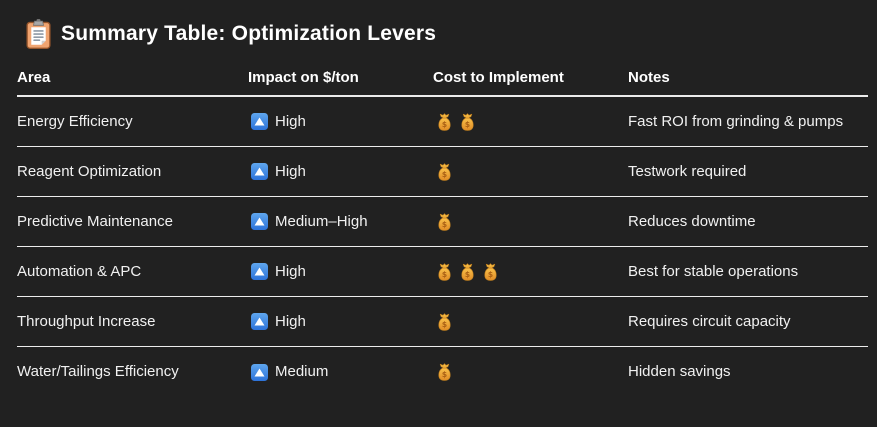 This screenshot has height=427, width=877. Describe the element at coordinates (321, 221) in the screenshot. I see `impact-label: Medium–High` at that location.